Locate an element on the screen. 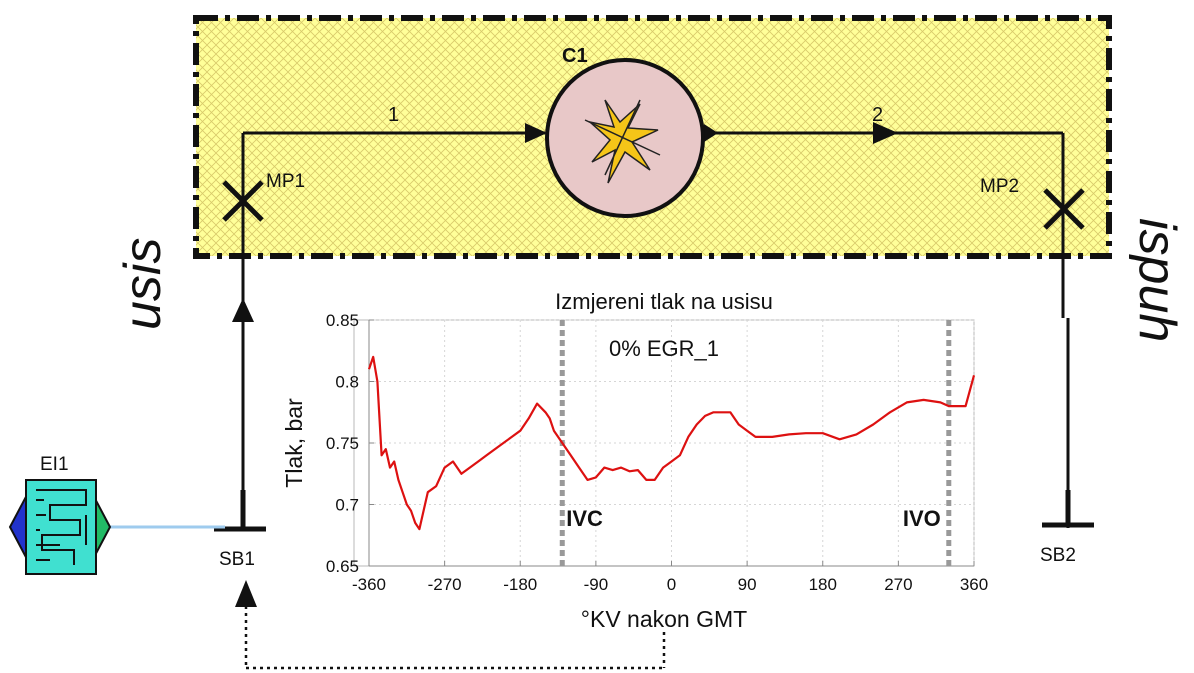 The height and width of the screenshot is (673, 1194). chart-x-tick-labels: -360 -270 -180 -90 0 90 180 270 360 is located at coordinates (670, 577).